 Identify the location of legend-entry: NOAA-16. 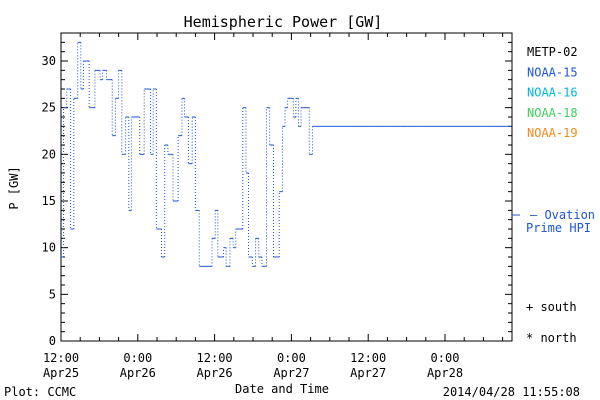
(552, 93).